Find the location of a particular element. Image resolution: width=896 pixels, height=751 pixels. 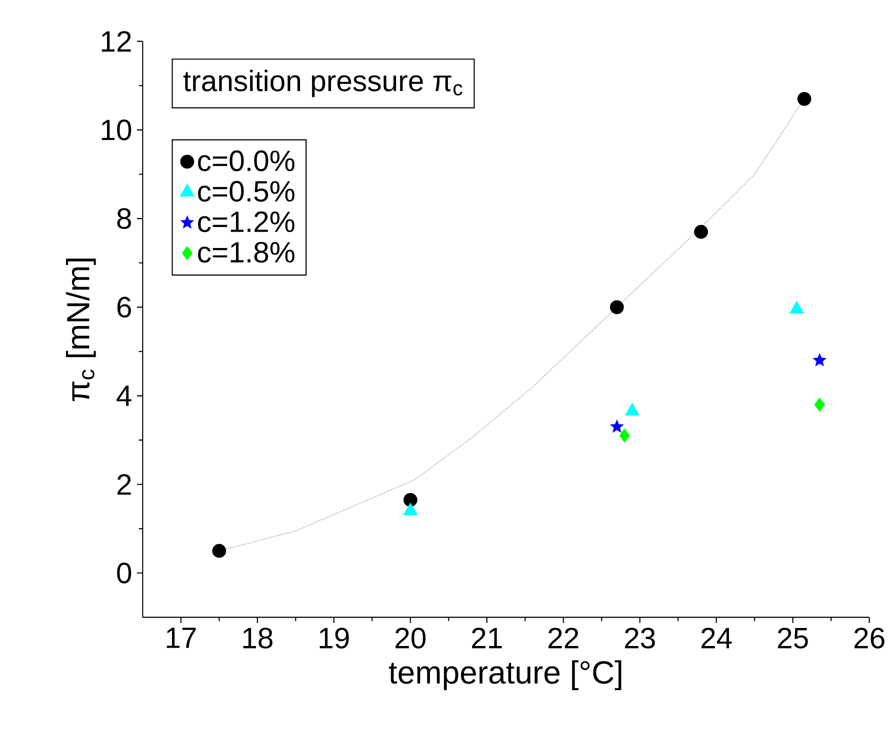

legend-title: transition pressure π$_{c}$ is located at coordinates (322, 84).